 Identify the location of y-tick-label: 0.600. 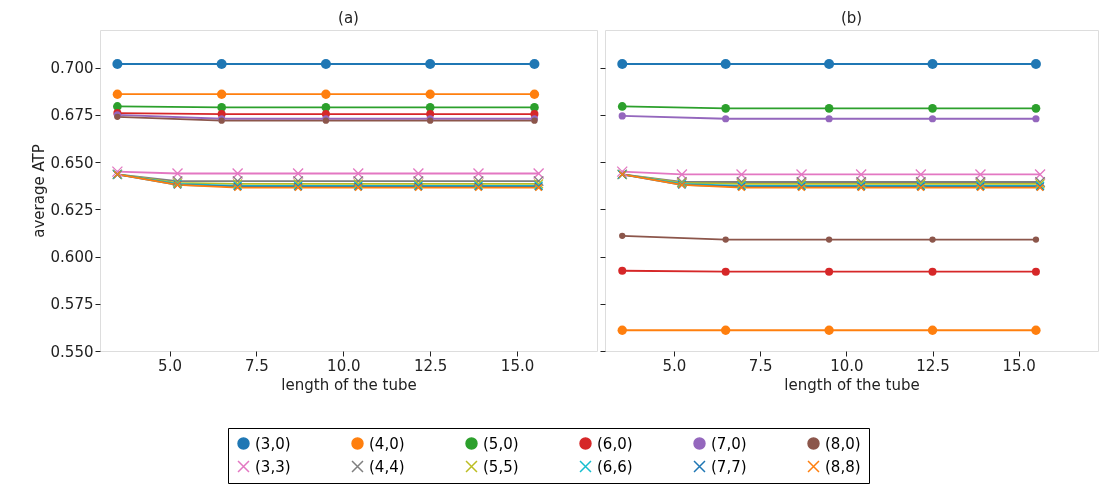
(72, 257).